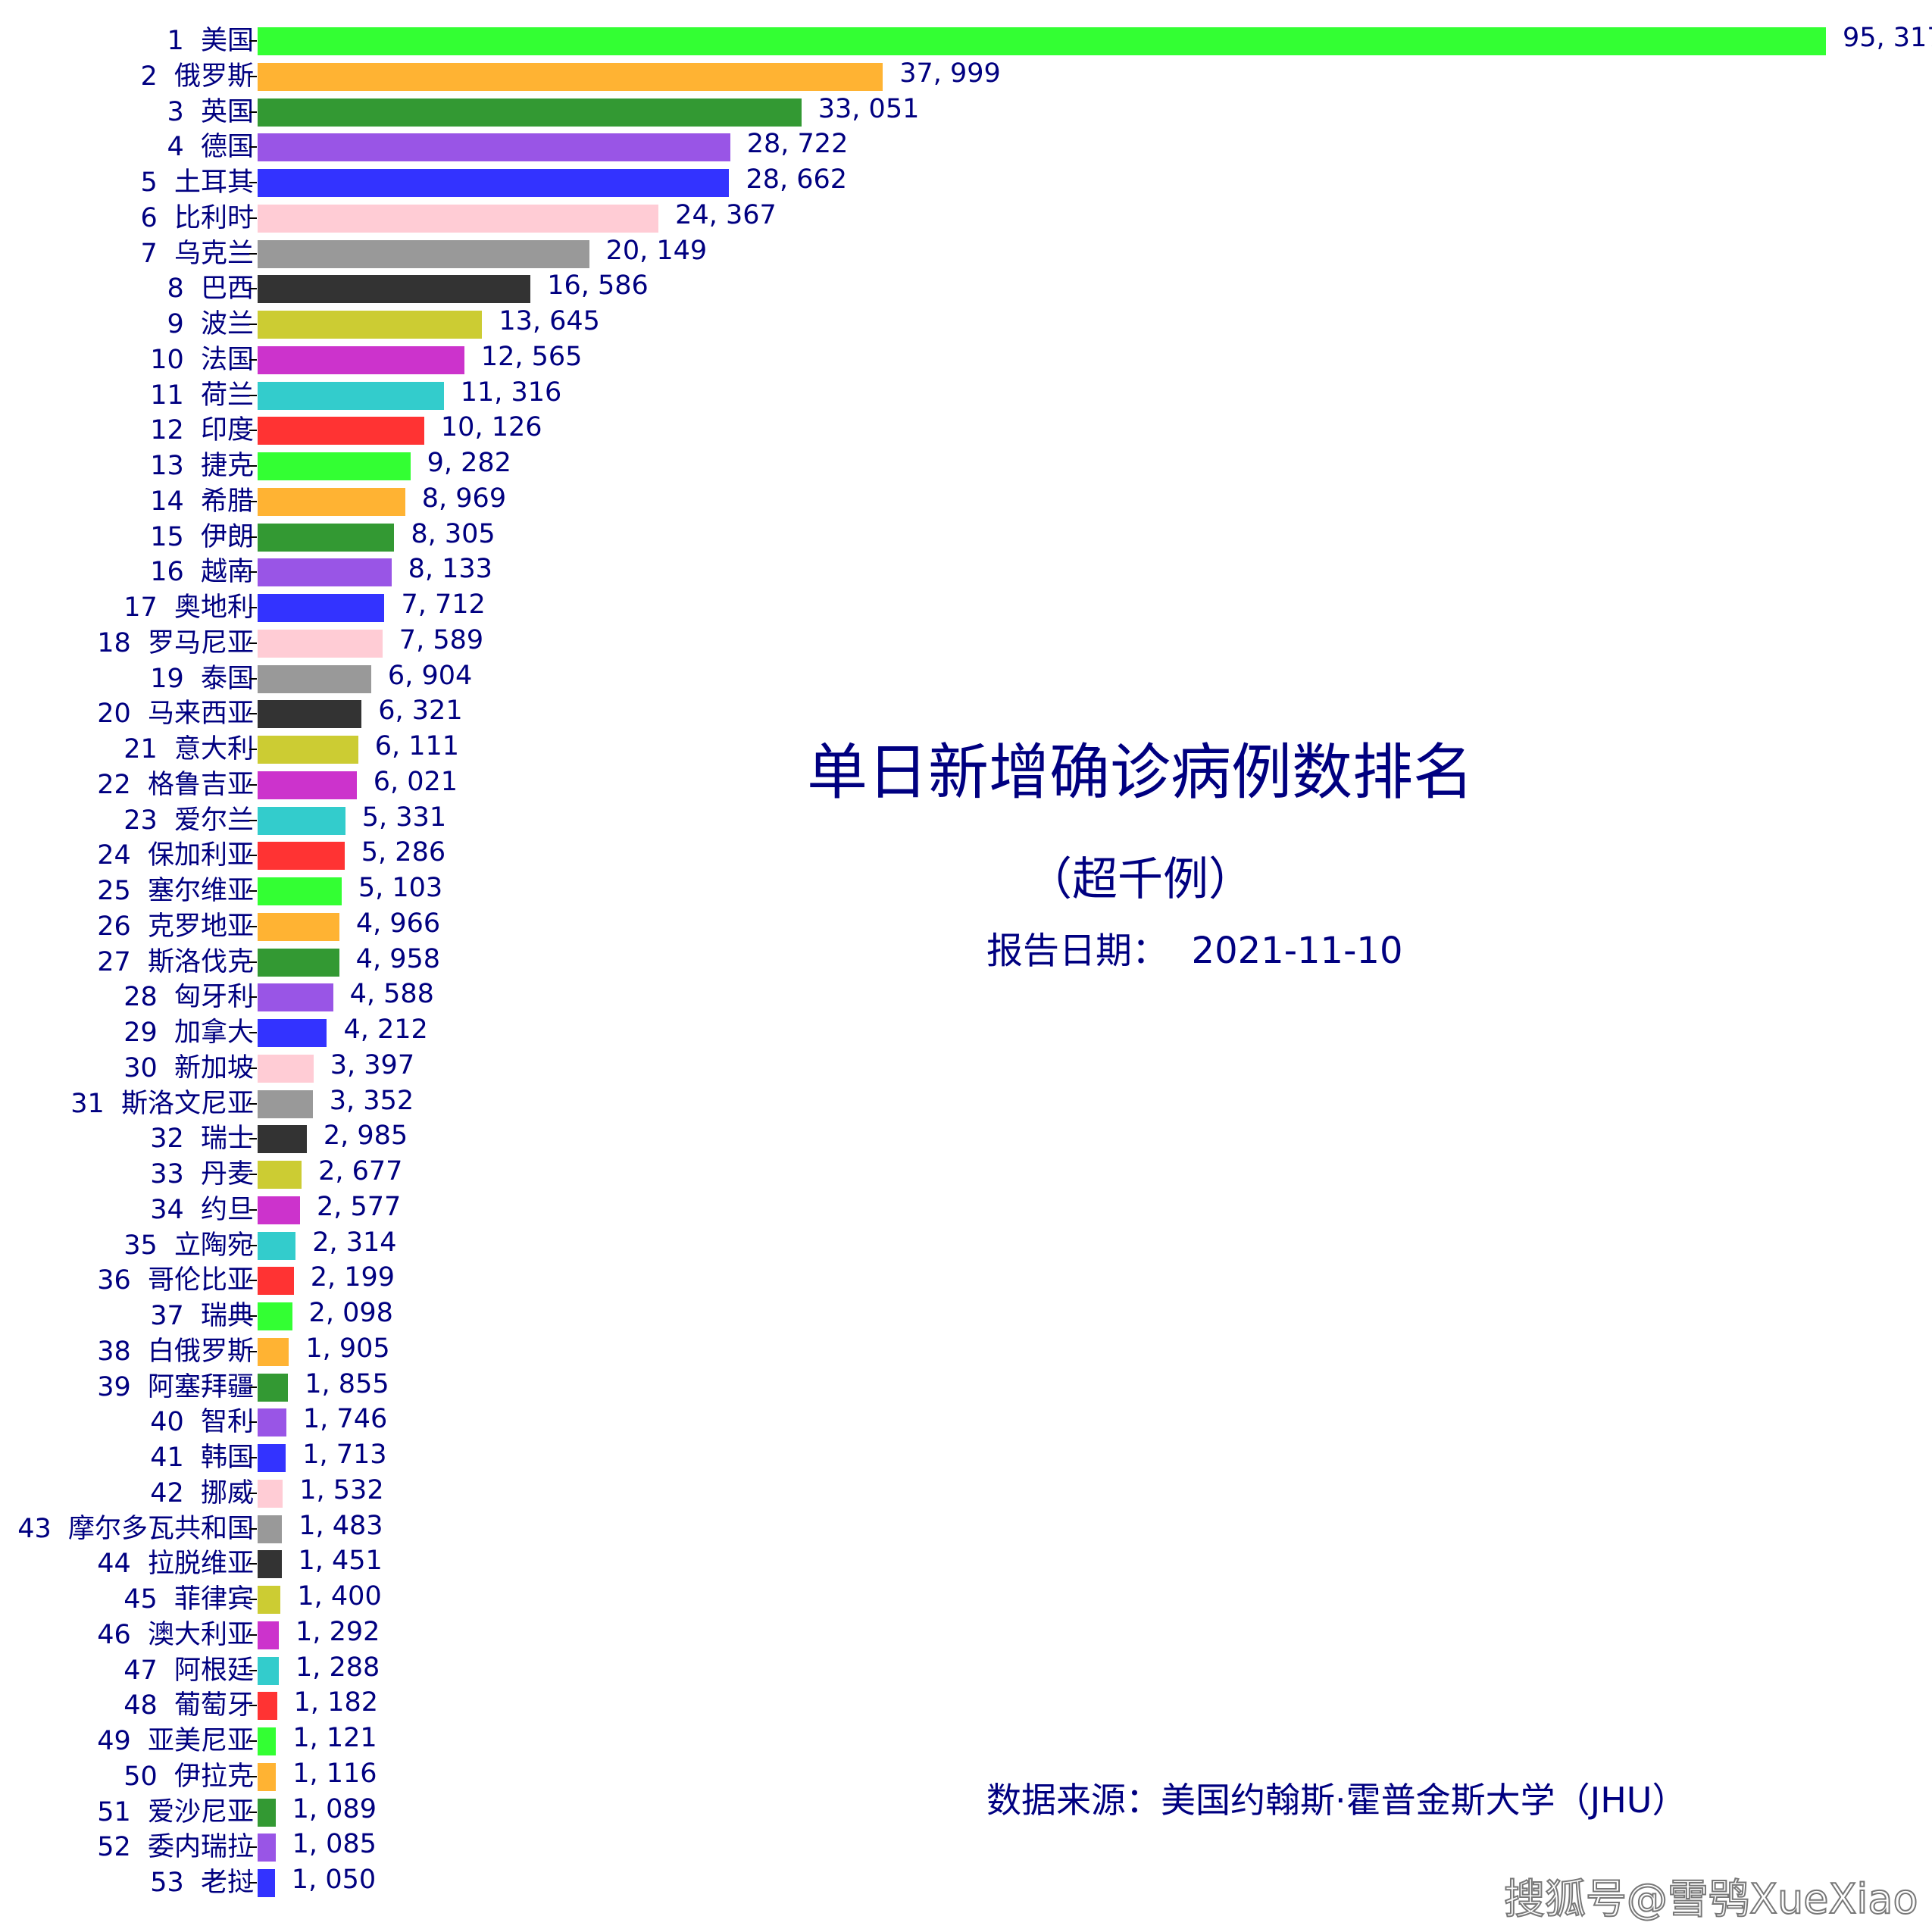 Image resolution: width=1932 pixels, height=1932 pixels. Describe the element at coordinates (444, 605) in the screenshot. I see `data-label: 7, 712` at that location.